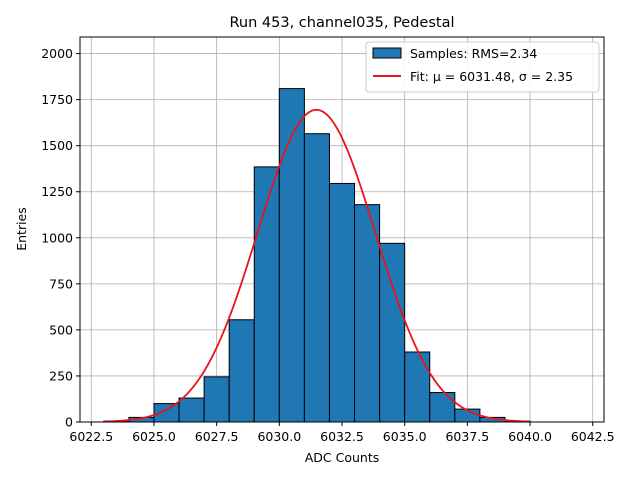 This screenshot has height=480, width=640. What do you see at coordinates (57, 191) in the screenshot?
I see `y-tick-label-5: 1250` at bounding box center [57, 191].